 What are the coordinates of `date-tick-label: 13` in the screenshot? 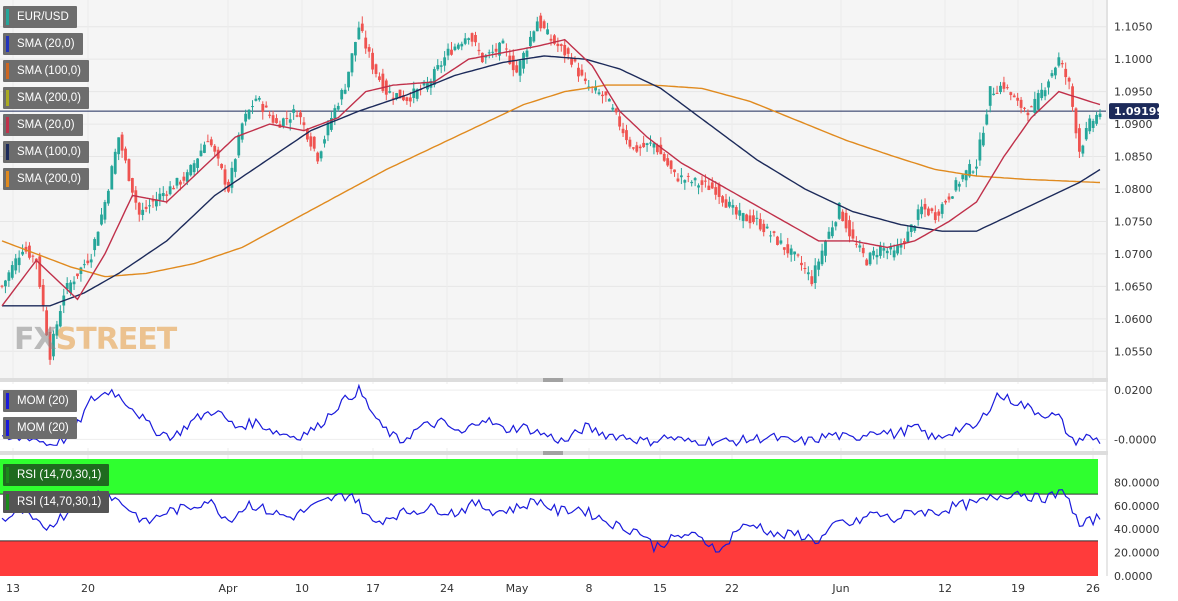 It's located at (13, 588).